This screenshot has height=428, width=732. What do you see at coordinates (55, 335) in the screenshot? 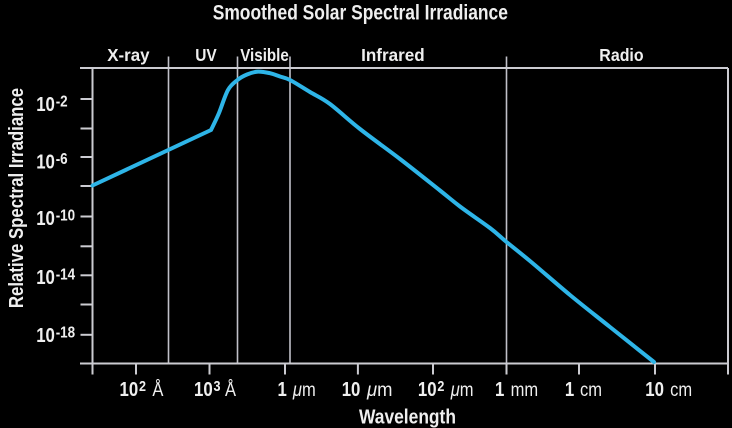
I see `svg-text: 10⁻¹⁸` at bounding box center [55, 335].